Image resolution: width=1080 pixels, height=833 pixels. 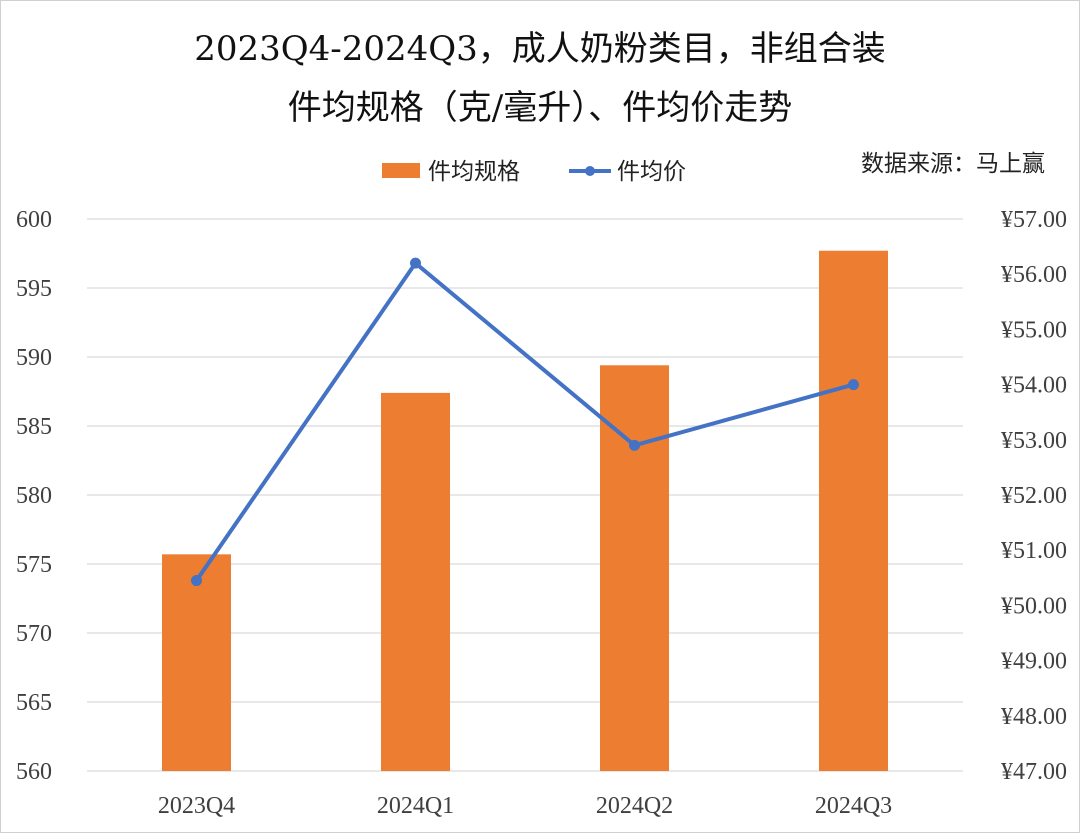 I want to click on right-tick-label: ¥55.00, so click(x=1034, y=330).